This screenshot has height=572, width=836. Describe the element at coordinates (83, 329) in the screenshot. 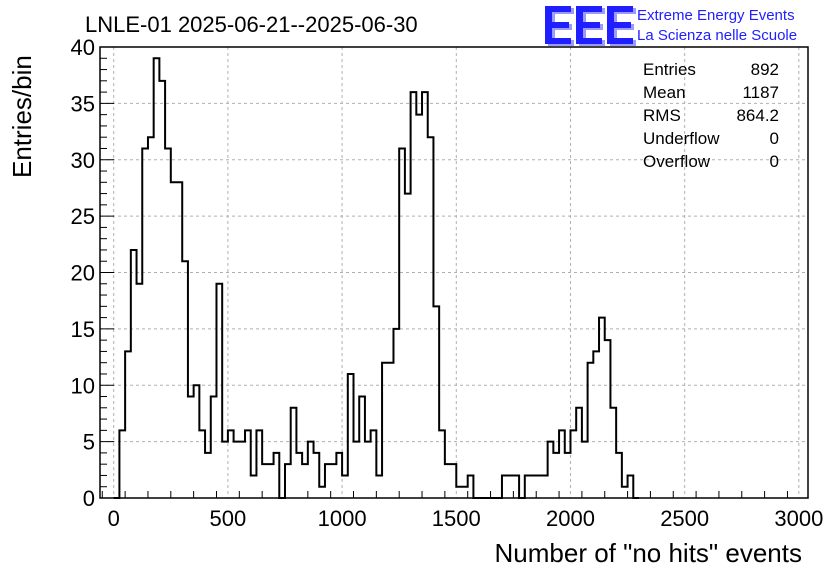

I see `y-tick-label: 15` at that location.